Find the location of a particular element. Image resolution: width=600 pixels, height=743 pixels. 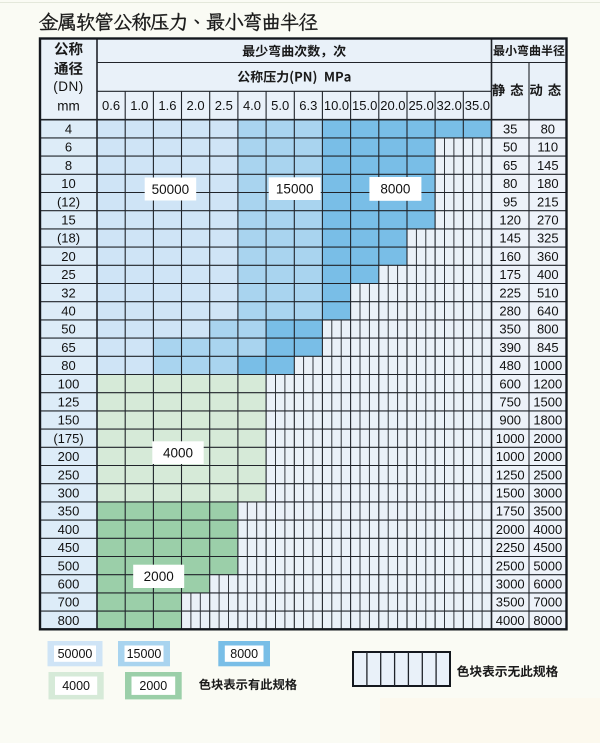

svg-text: 500 is located at coordinates (69, 565).